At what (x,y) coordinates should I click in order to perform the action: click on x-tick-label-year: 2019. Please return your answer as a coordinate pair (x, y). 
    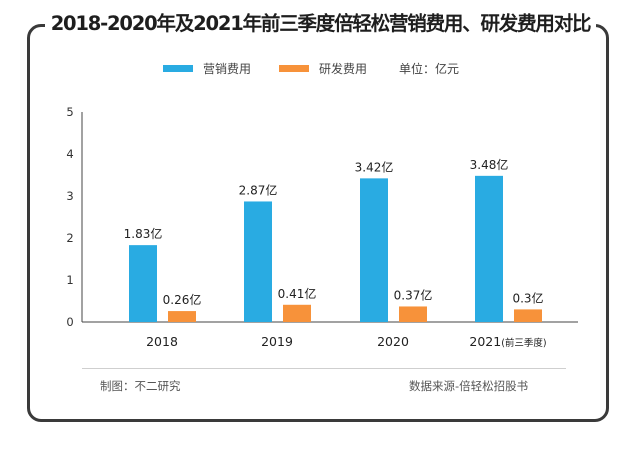
    Looking at the image, I should click on (277, 341).